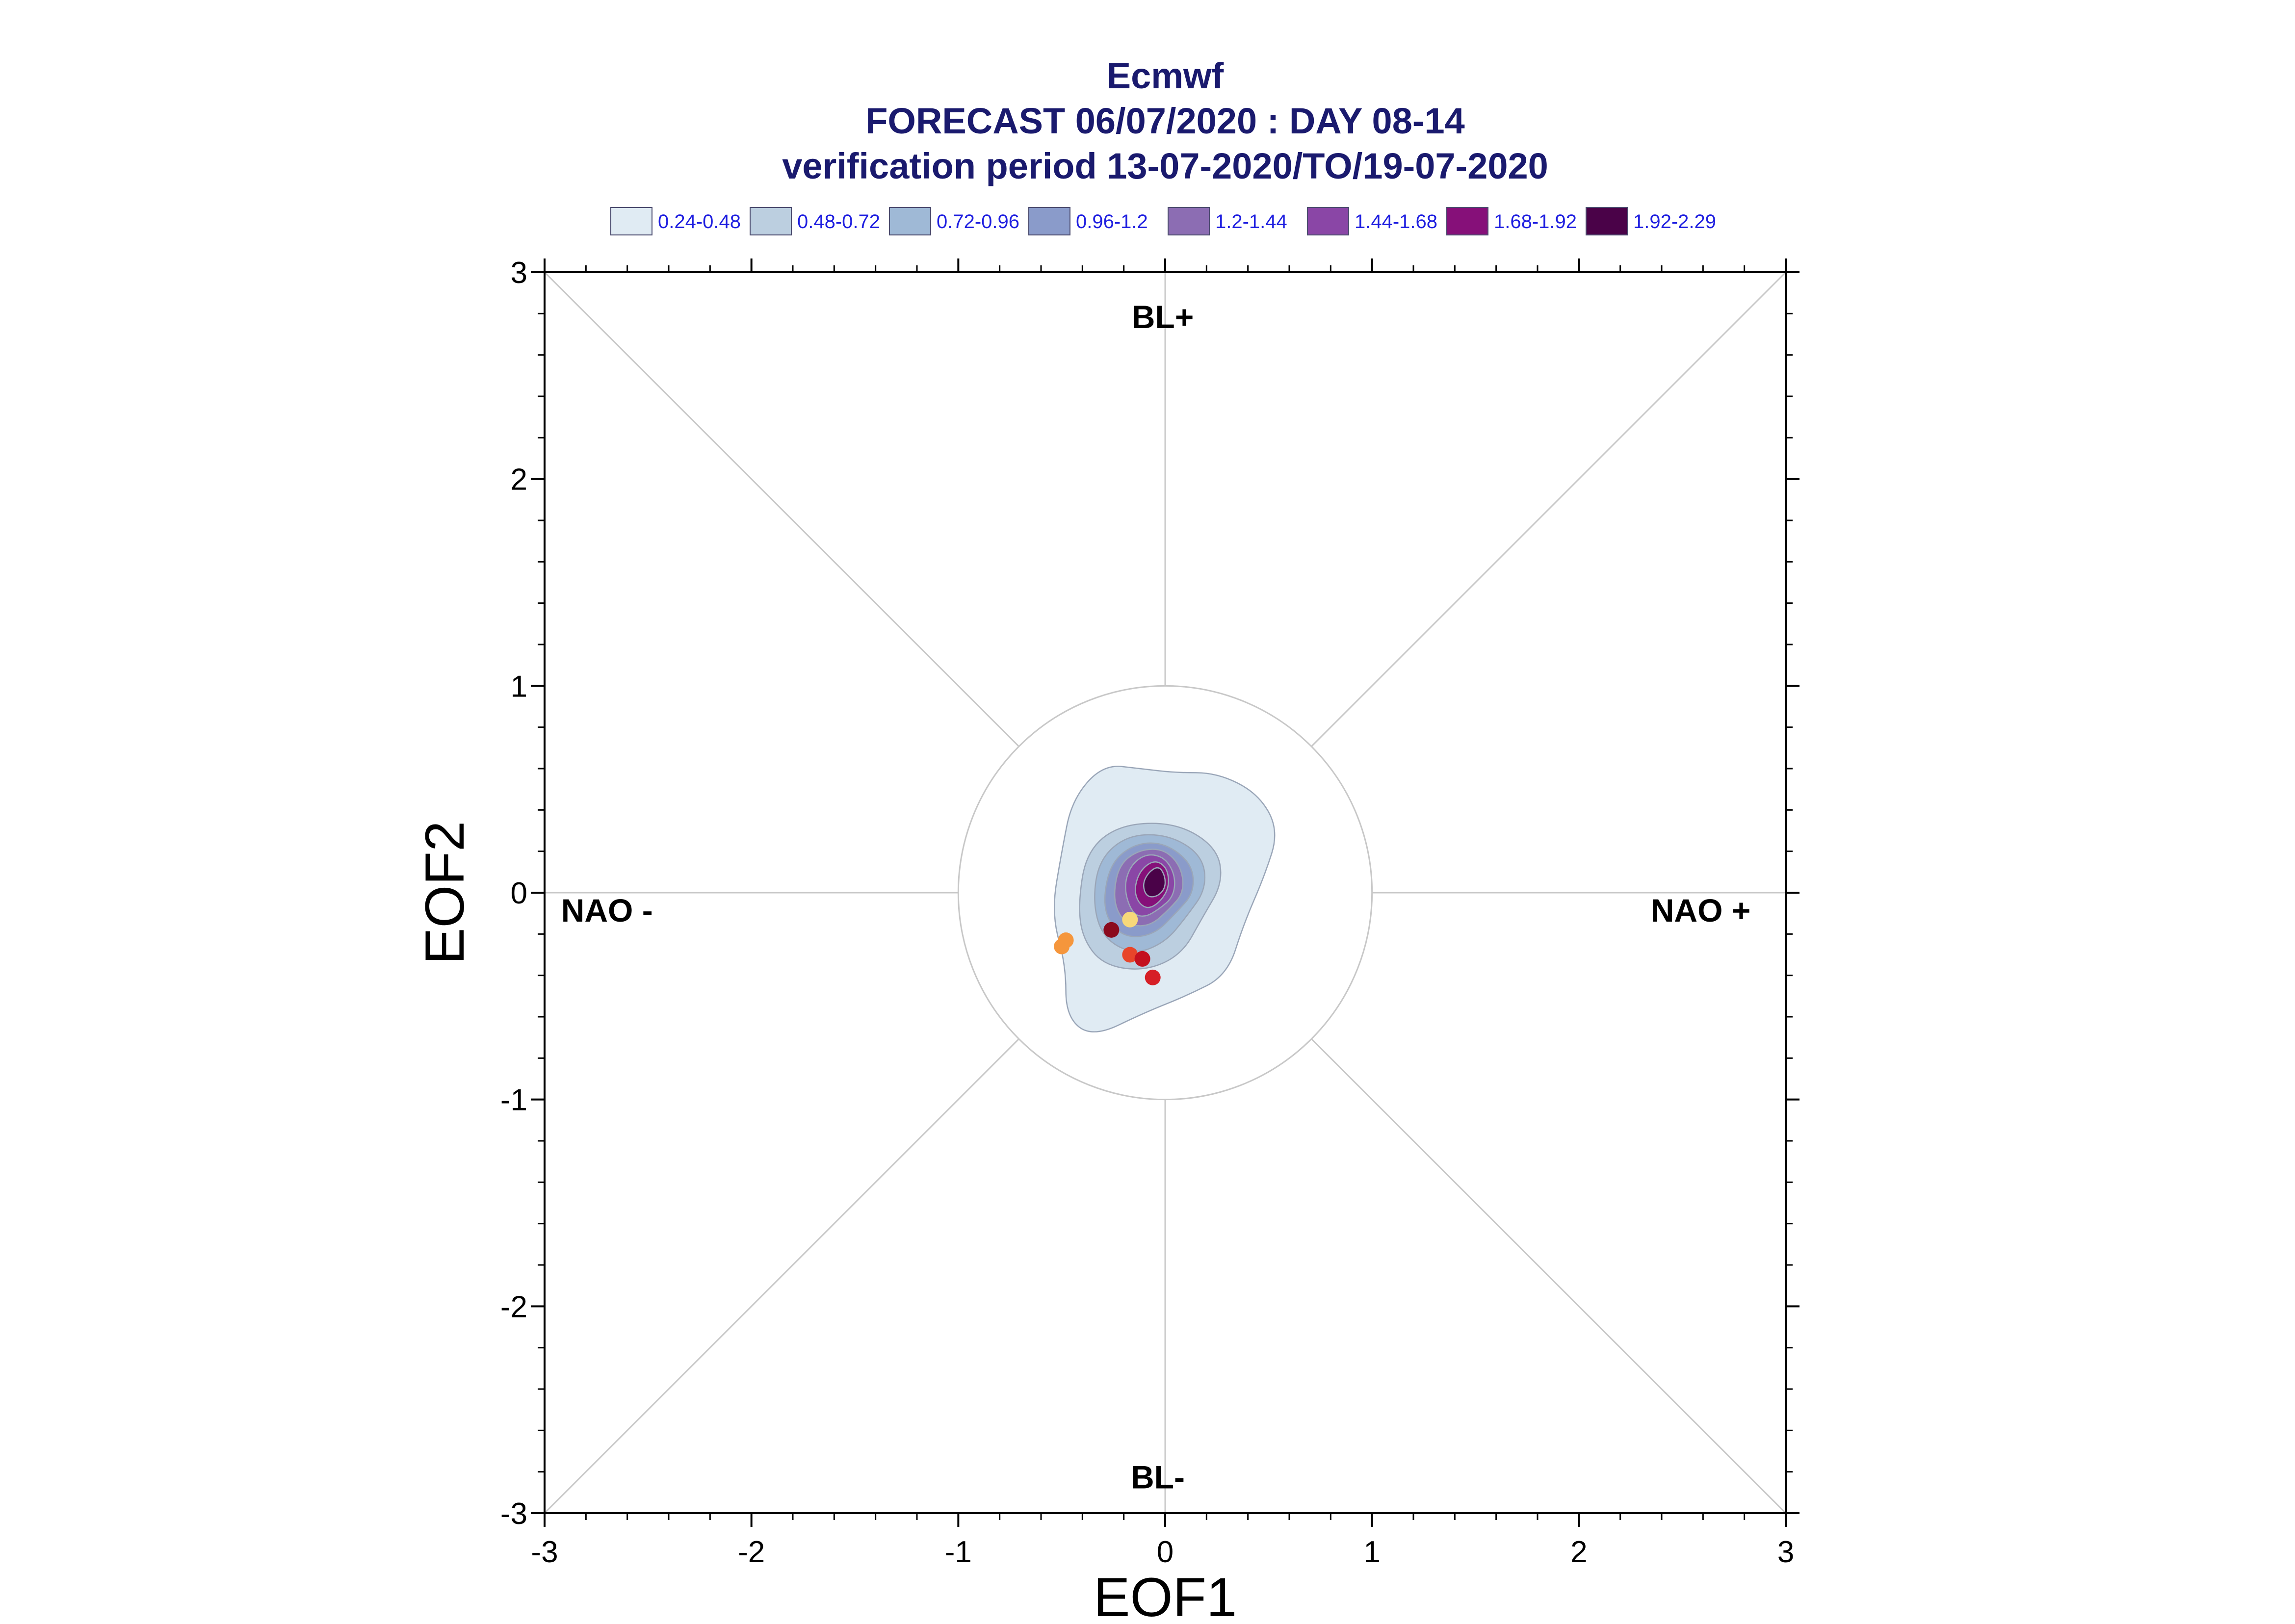 Image resolution: width=2295 pixels, height=1624 pixels. I want to click on y-axis-title: EOF2, so click(444, 893).